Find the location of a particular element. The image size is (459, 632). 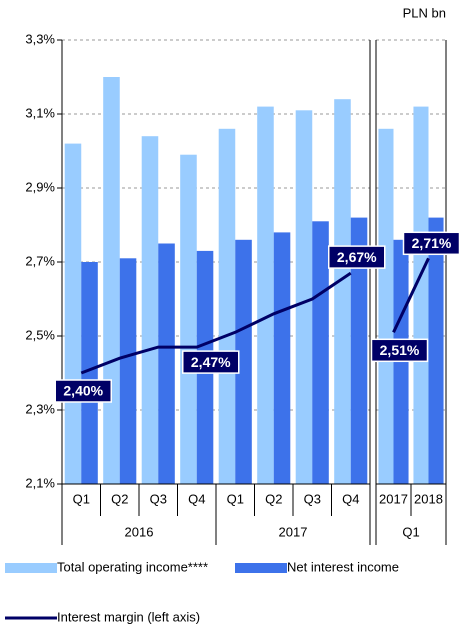

legend-label: Total operating income**** is located at coordinates (132, 566).